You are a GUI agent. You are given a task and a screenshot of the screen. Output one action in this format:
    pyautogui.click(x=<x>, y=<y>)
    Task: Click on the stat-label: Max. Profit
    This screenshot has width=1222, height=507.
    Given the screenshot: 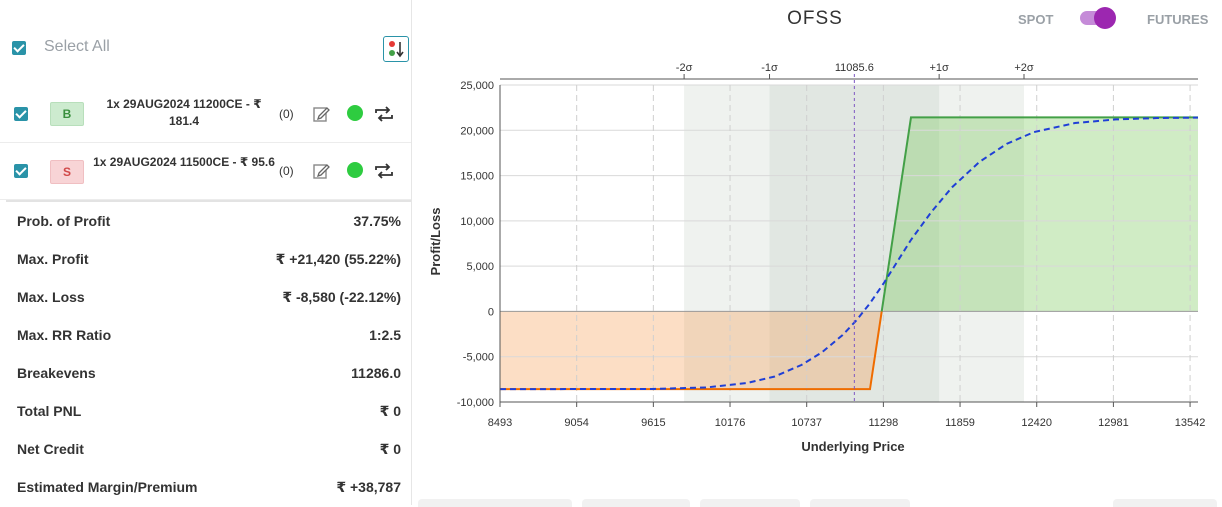 What is the action you would take?
    pyautogui.click(x=53, y=259)
    